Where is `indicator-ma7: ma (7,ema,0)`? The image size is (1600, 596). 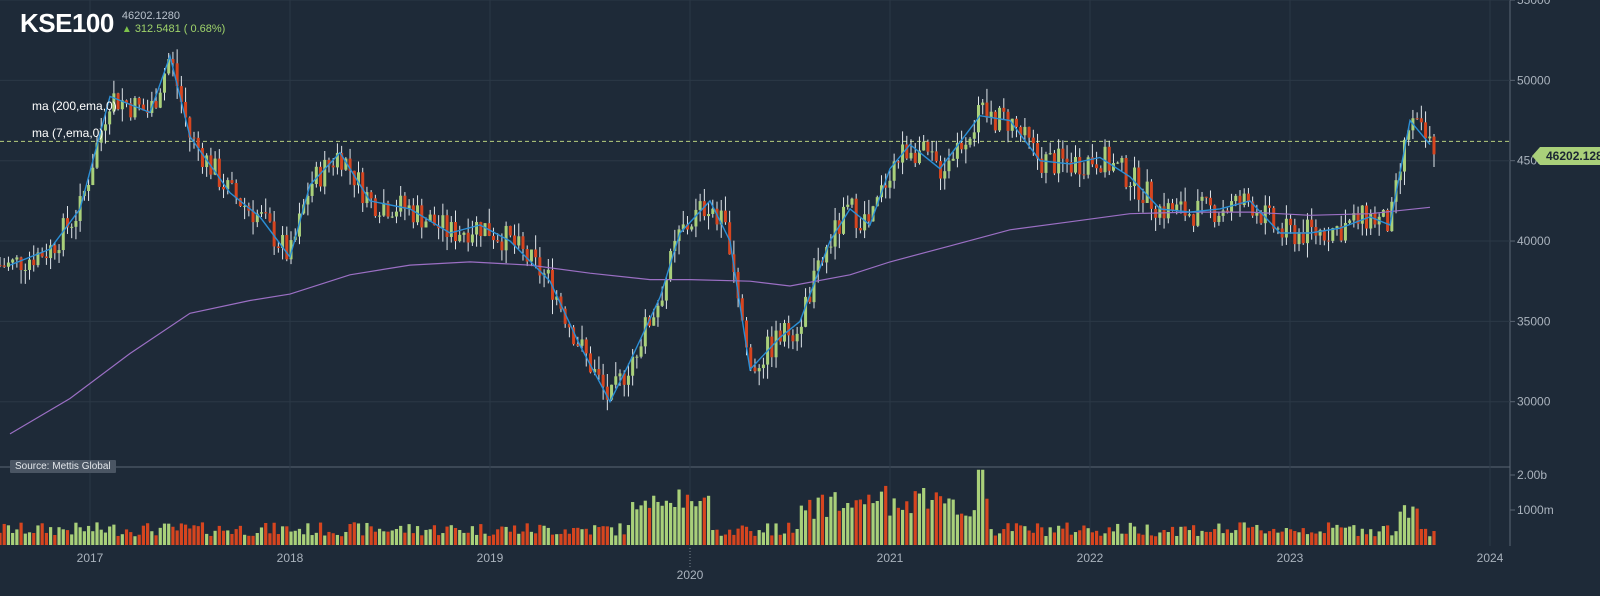
indicator-ma7: ma (7,ema,0) is located at coordinates (68, 133).